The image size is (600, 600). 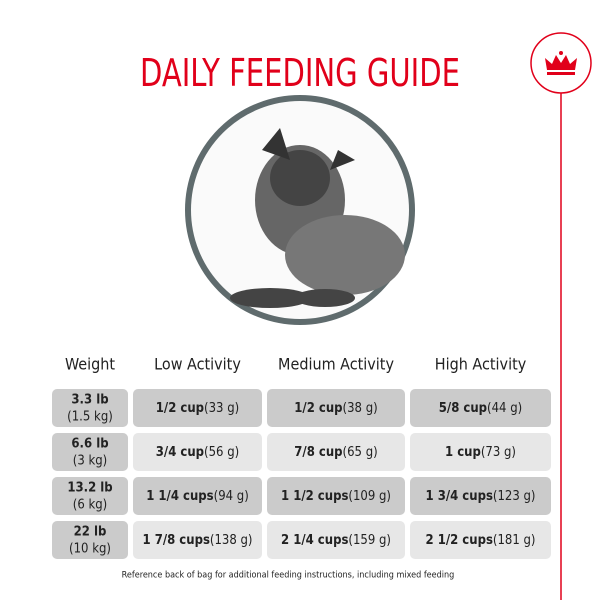 What do you see at coordinates (369, 496) in the screenshot?
I see `grams: (109 g)` at bounding box center [369, 496].